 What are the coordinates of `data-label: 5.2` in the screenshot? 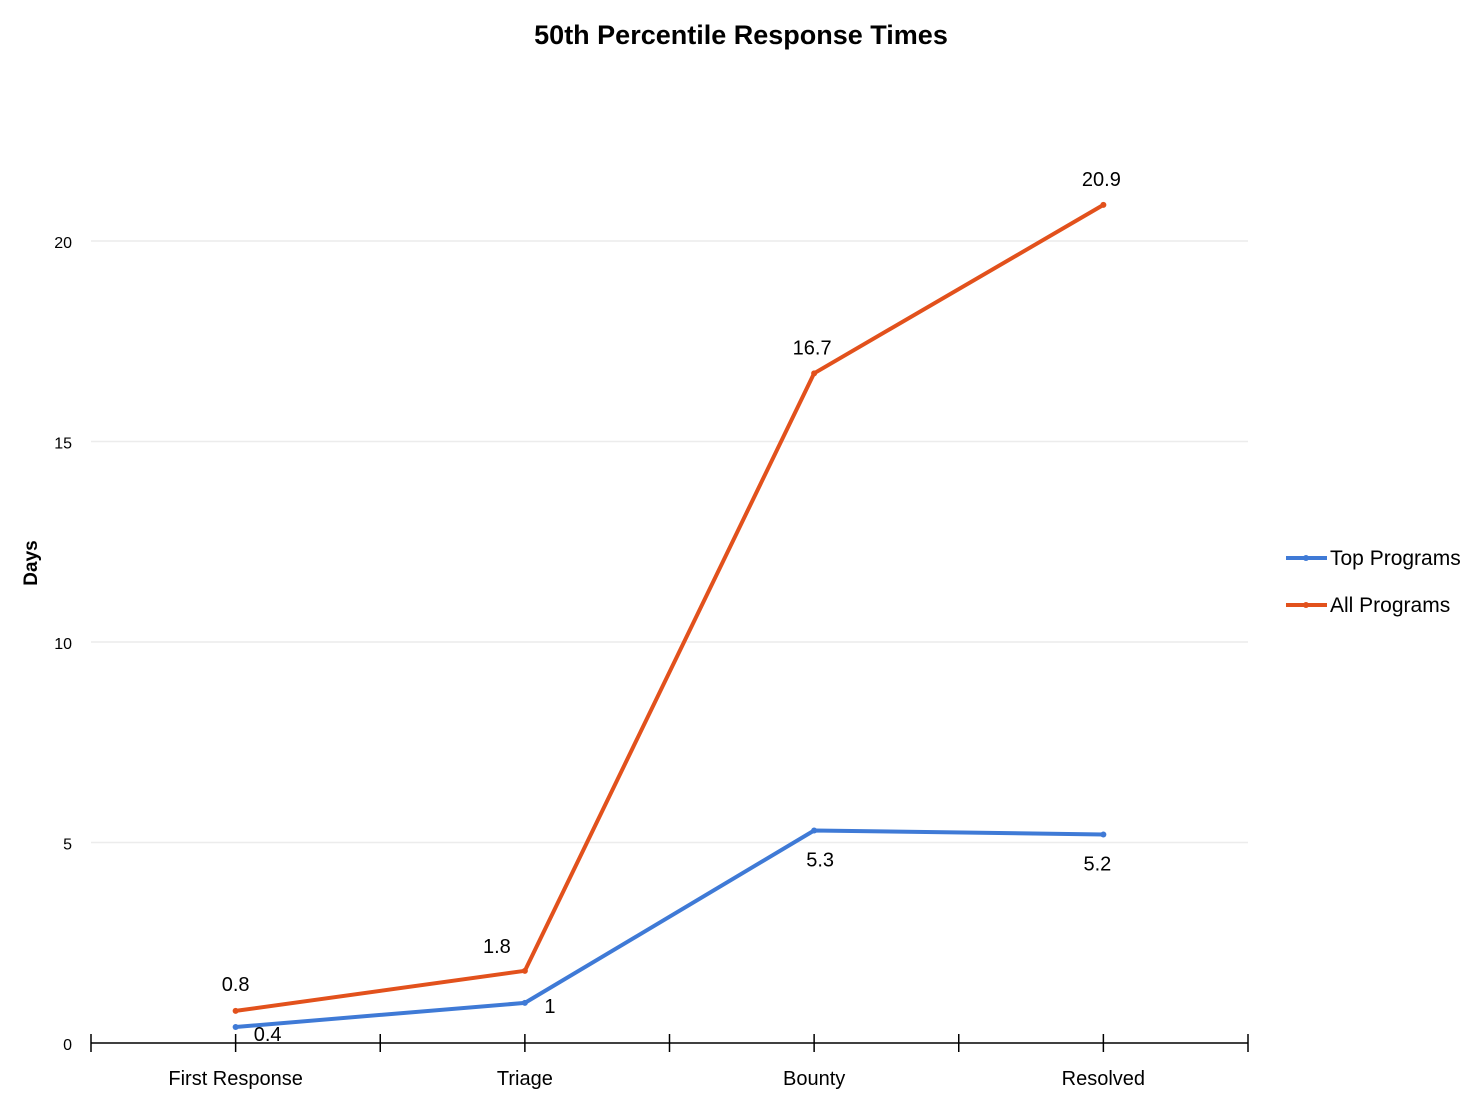 It's located at (1097, 864).